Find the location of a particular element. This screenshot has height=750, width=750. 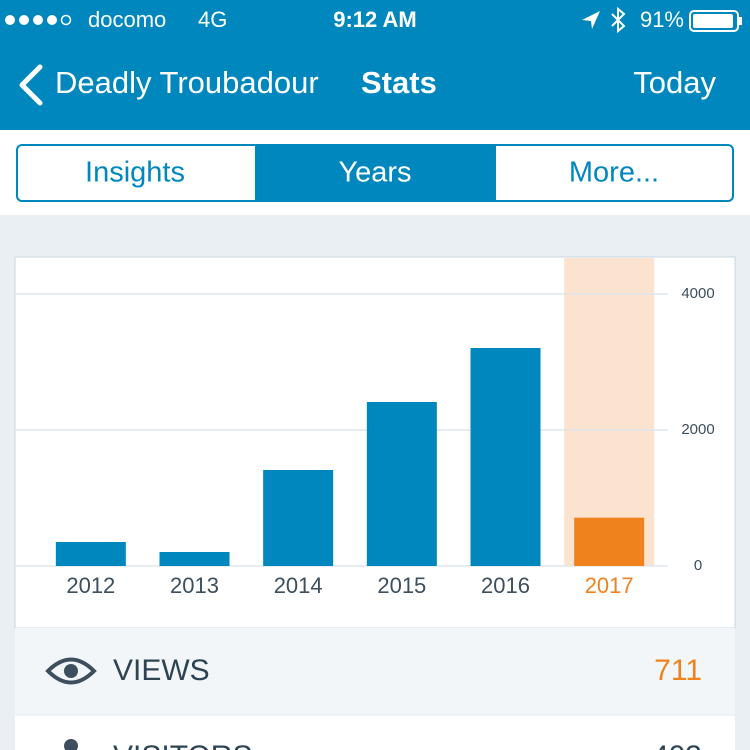

tab-selected is located at coordinates (375, 173).